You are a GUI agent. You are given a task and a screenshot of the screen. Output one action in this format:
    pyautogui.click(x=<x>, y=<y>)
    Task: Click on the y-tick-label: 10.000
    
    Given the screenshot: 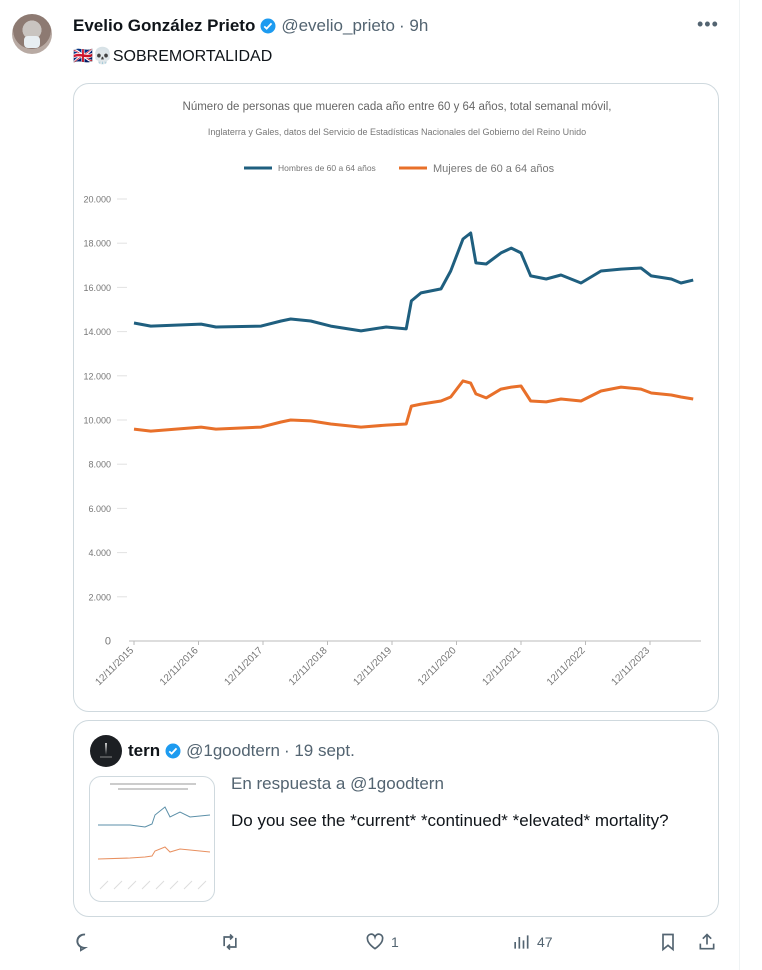 What is the action you would take?
    pyautogui.click(x=97, y=421)
    